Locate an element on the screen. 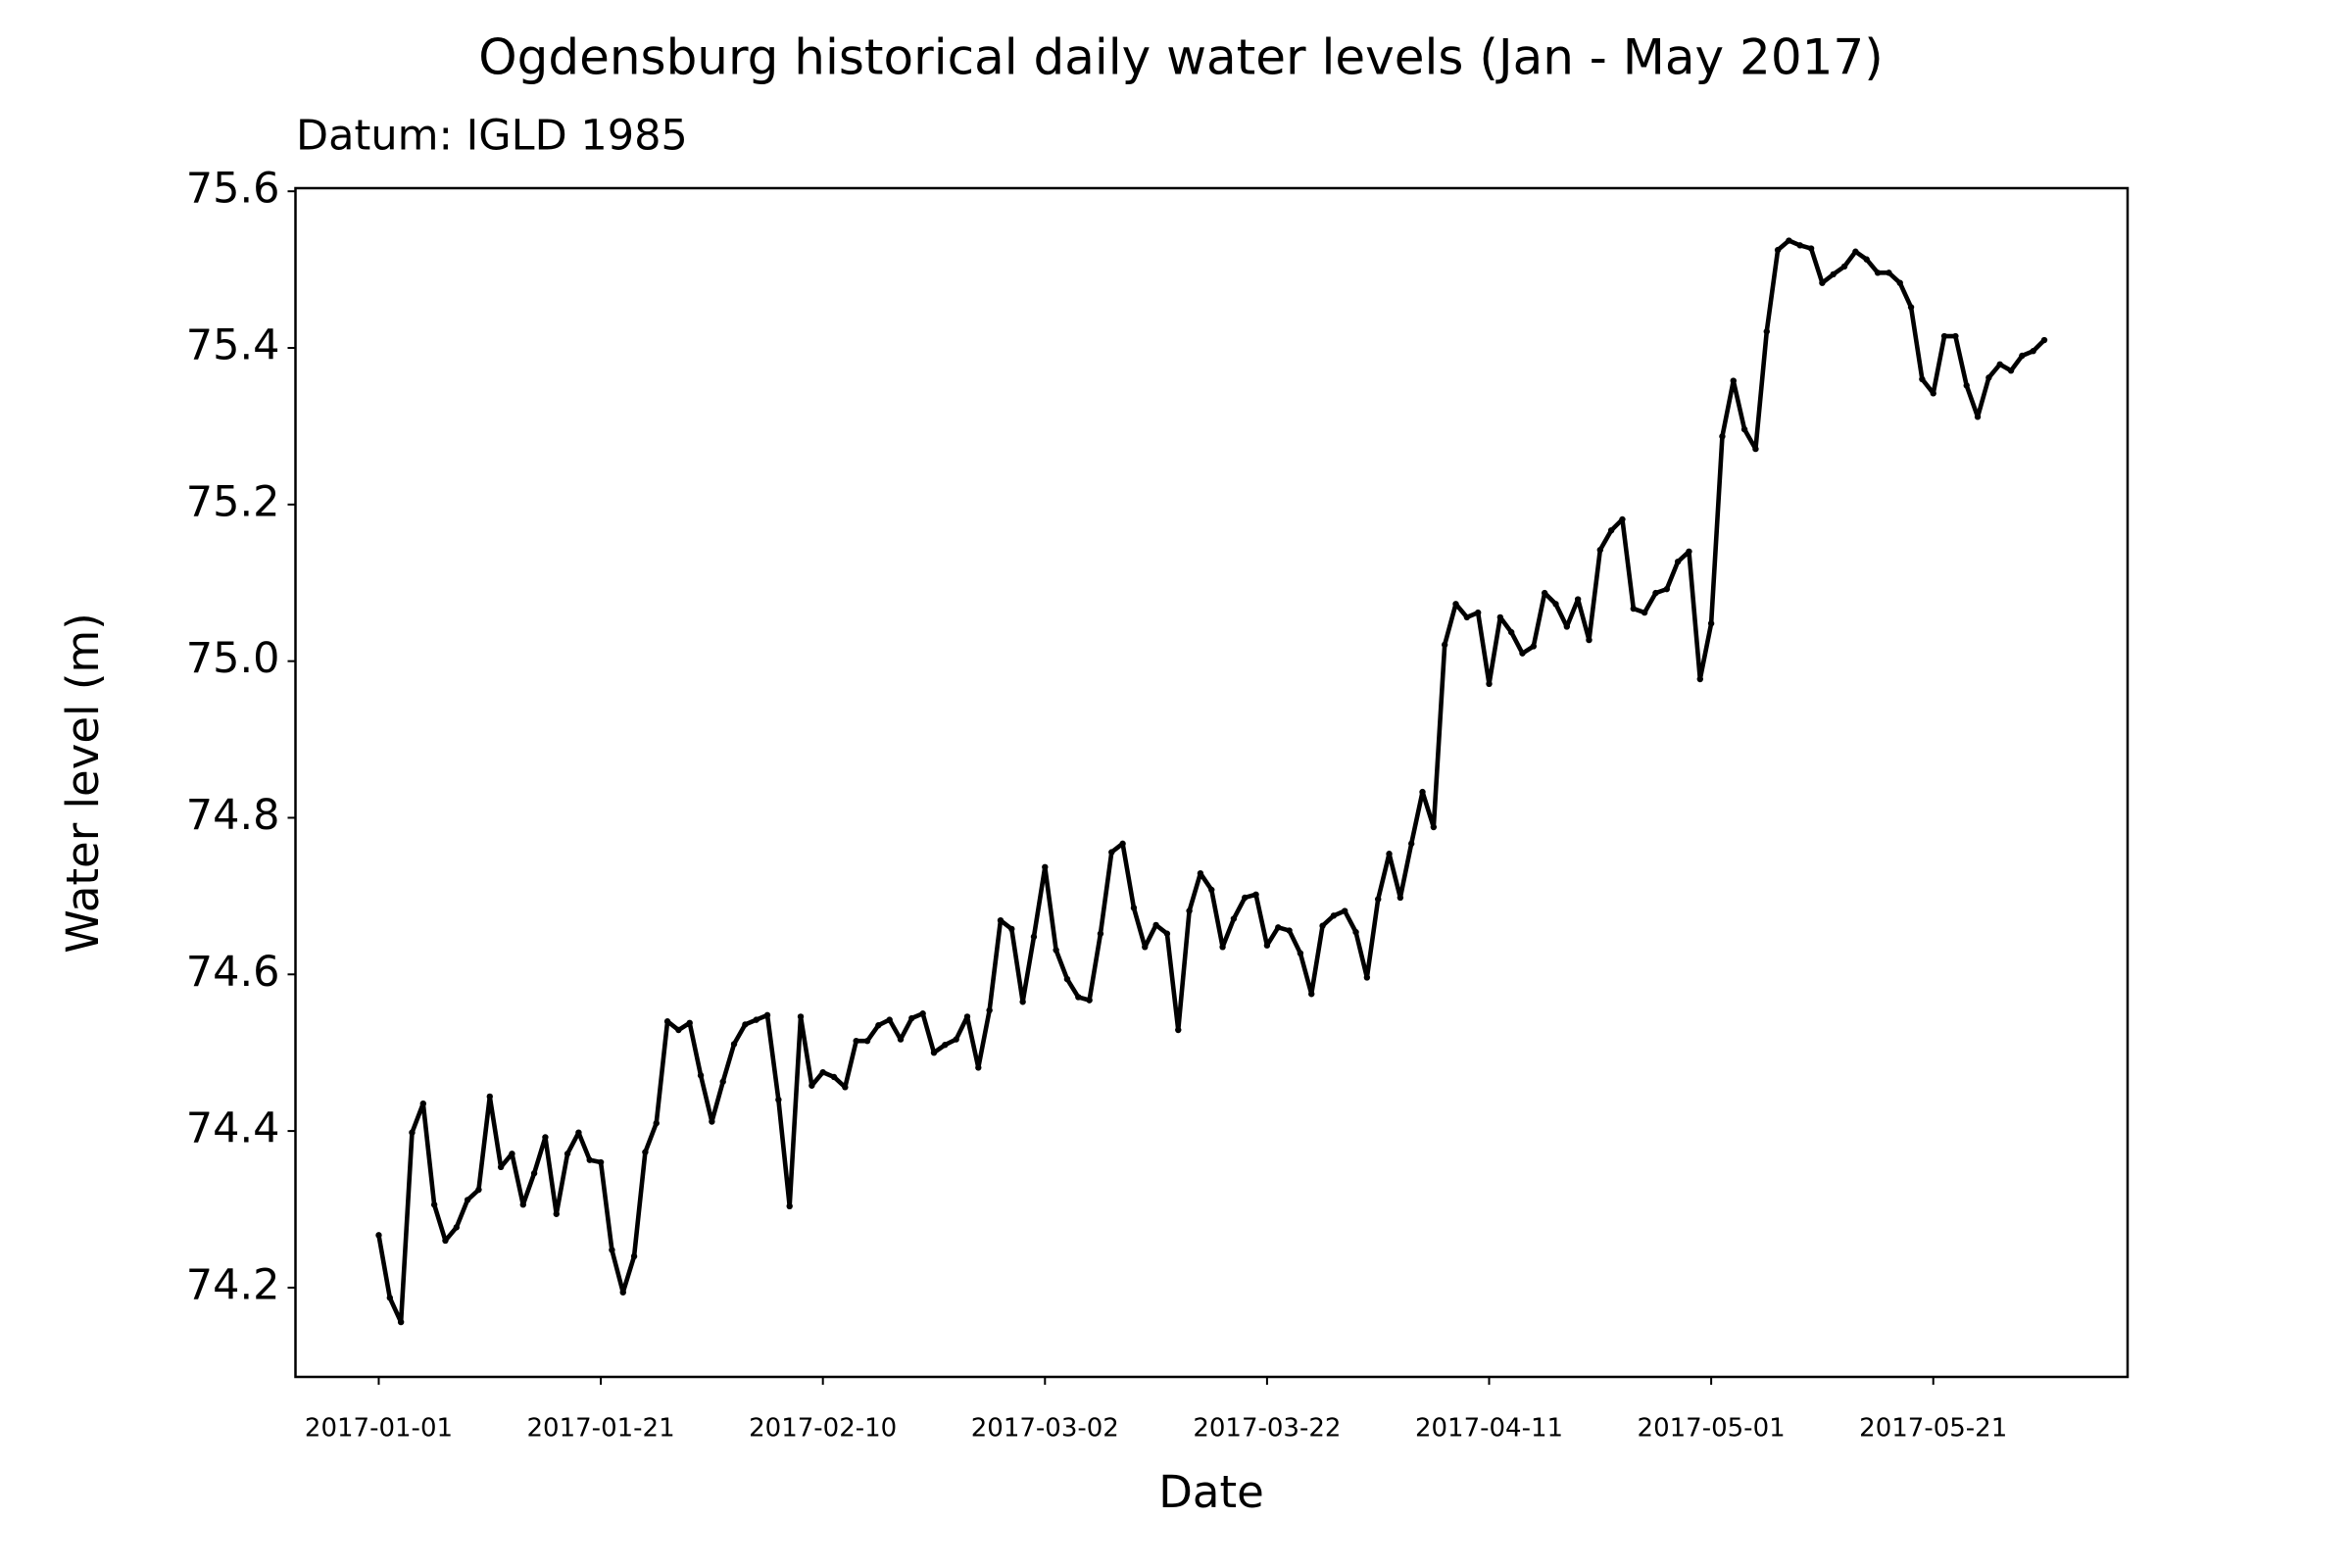  x-tick-label: 2017-01-01 is located at coordinates (379, 1429).